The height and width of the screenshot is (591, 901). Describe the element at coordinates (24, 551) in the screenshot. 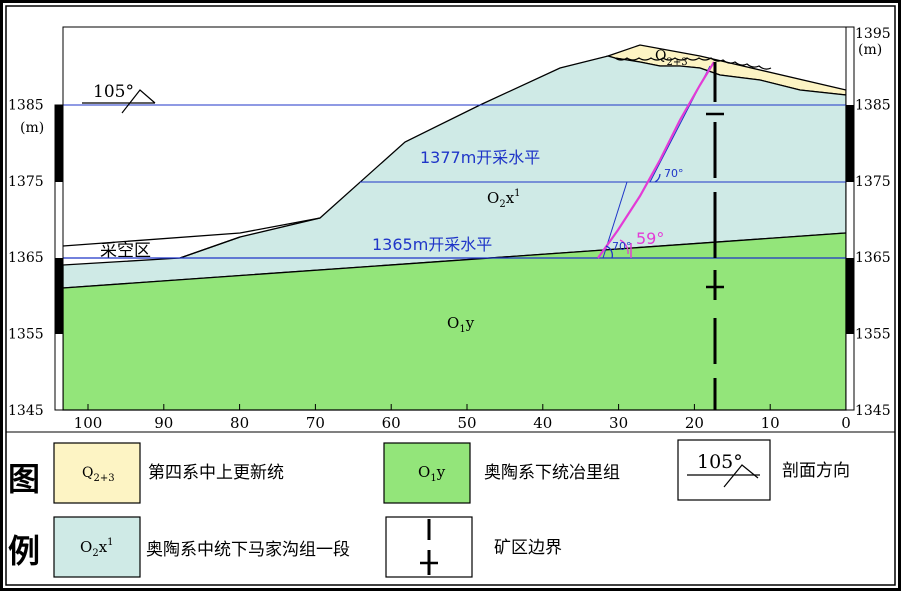

I see `legend-title-char-2: 例` at that location.